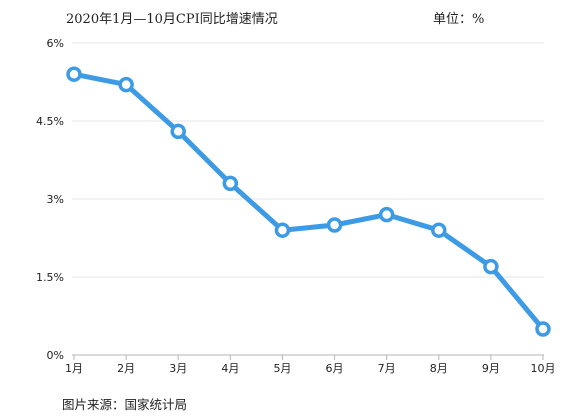 This screenshot has width=577, height=420. I want to click on source-note: 图片来源：国家统计局, so click(125, 404).